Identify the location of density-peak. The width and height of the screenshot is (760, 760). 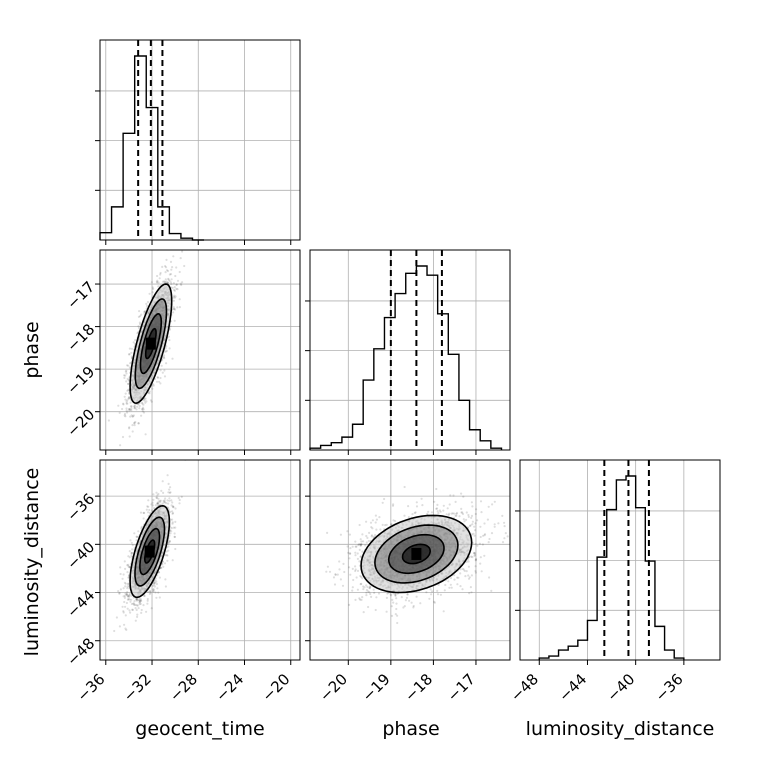
(149, 551).